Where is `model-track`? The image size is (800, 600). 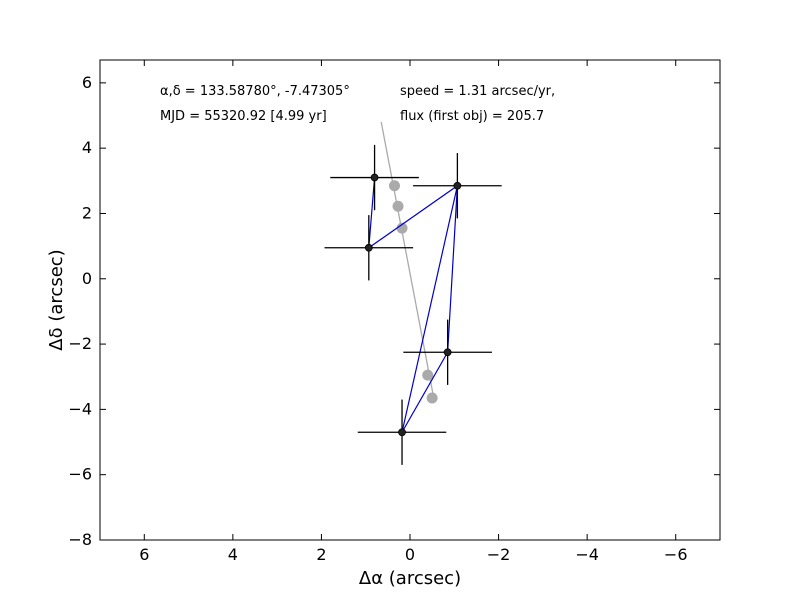
model-track is located at coordinates (409, 262).